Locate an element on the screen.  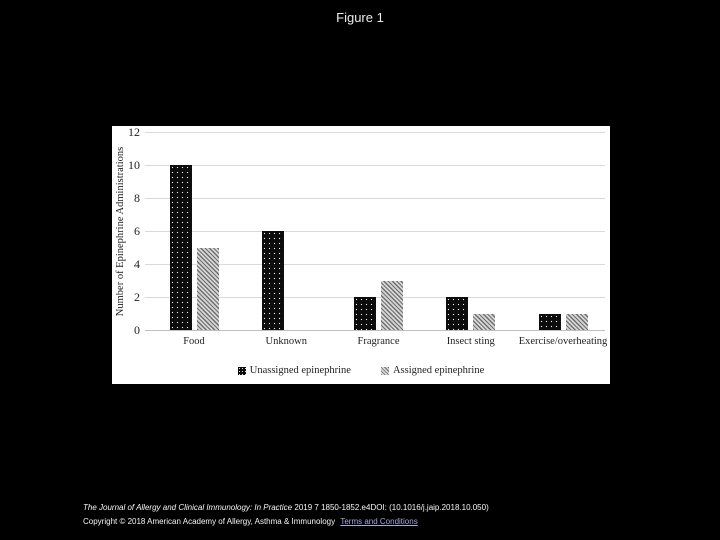
bar-assigned-epinephrine-food is located at coordinates (207, 288).